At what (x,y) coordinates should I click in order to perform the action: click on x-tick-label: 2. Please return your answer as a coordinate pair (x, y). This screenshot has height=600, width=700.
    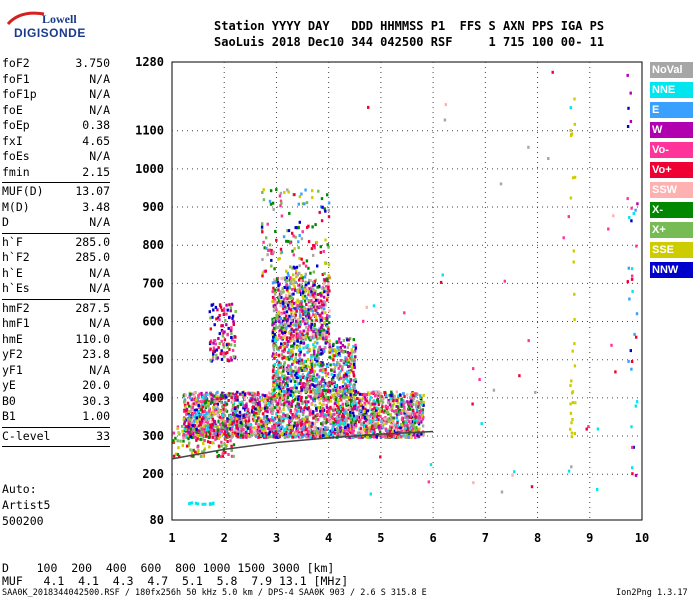
    Looking at the image, I should click on (224, 538).